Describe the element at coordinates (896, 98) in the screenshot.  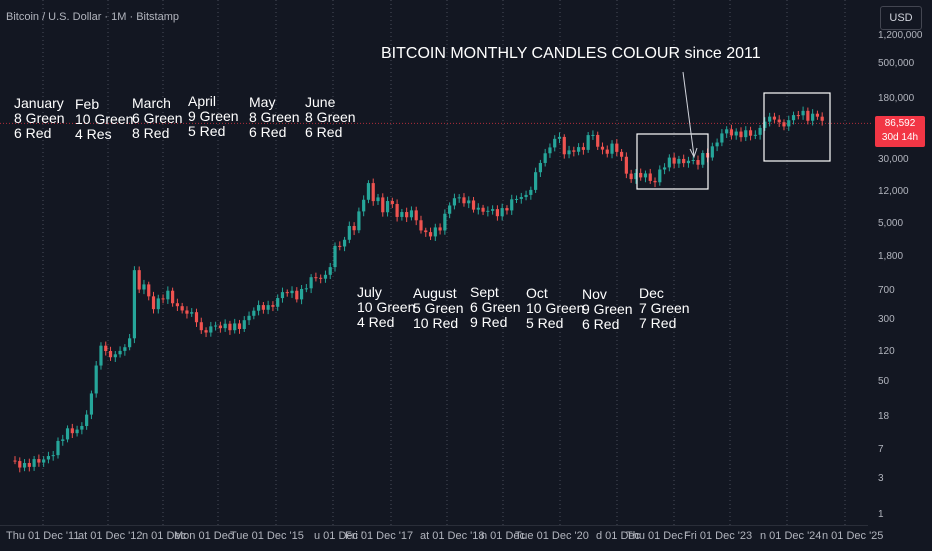
I see `y-tick-label: 180,000` at that location.